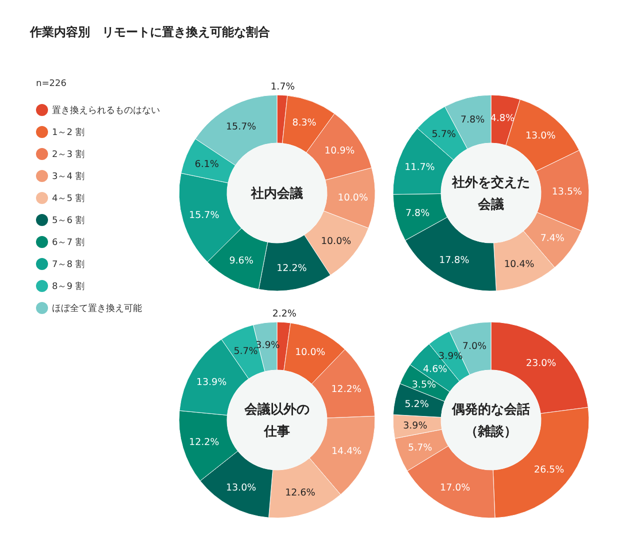 The image size is (626, 543). Describe the element at coordinates (490, 421) in the screenshot. I see `text: 偶発的な会話（雑談）` at that location.